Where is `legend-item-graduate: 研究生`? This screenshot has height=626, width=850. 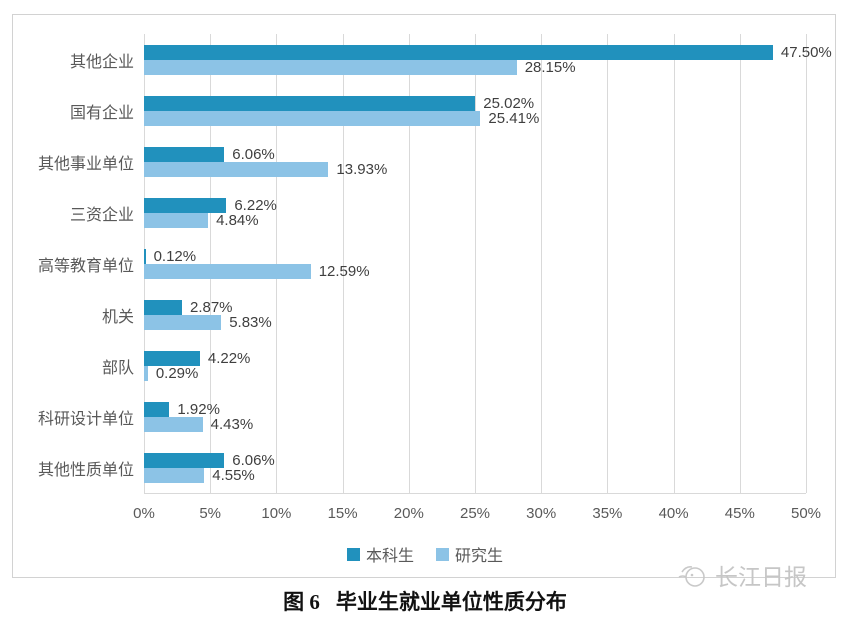
legend-item-graduate: 研究生 is located at coordinates (469, 554).